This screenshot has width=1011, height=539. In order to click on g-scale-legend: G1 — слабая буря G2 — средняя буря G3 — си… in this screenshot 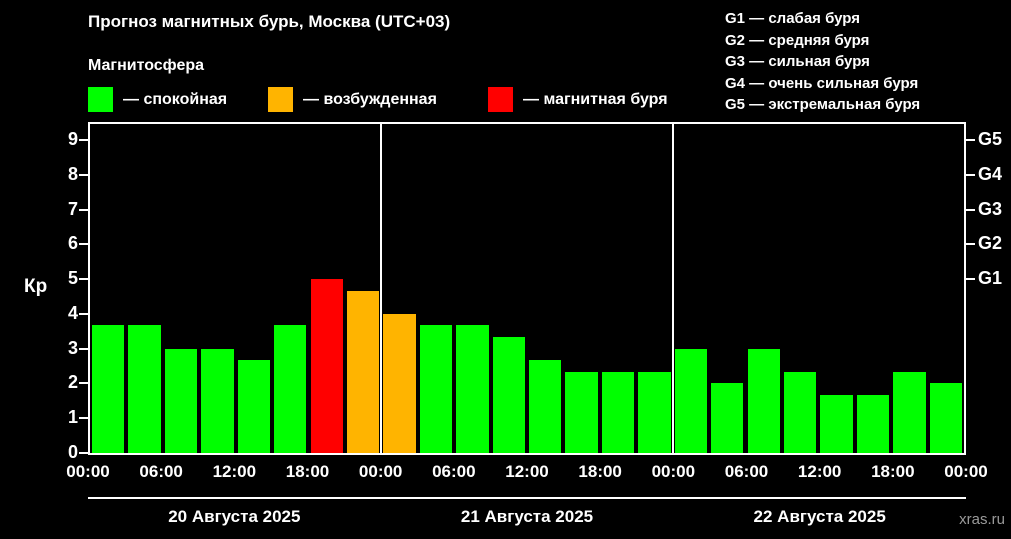, I will do `click(822, 62)`.